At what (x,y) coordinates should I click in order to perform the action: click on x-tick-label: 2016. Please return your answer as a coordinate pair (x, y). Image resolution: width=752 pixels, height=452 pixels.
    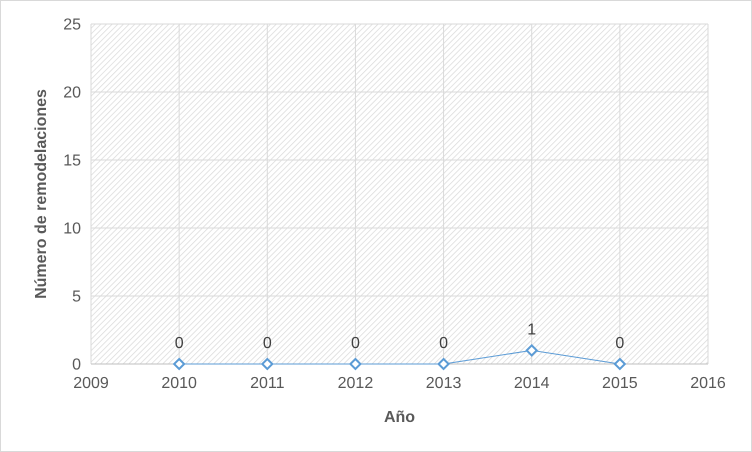
    Looking at the image, I should click on (708, 383).